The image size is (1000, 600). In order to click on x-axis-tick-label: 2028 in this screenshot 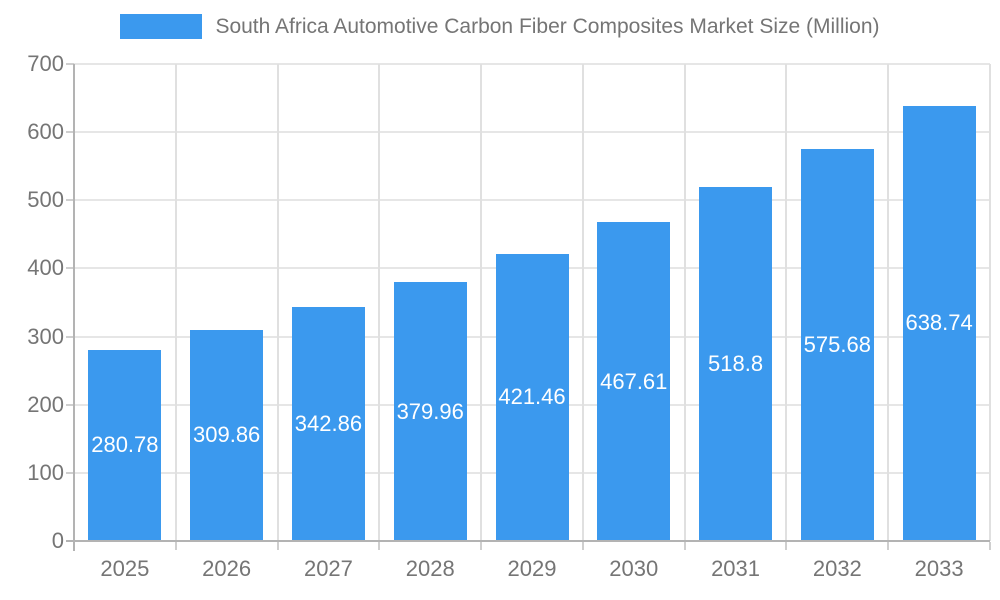, I will do `click(430, 568)`.